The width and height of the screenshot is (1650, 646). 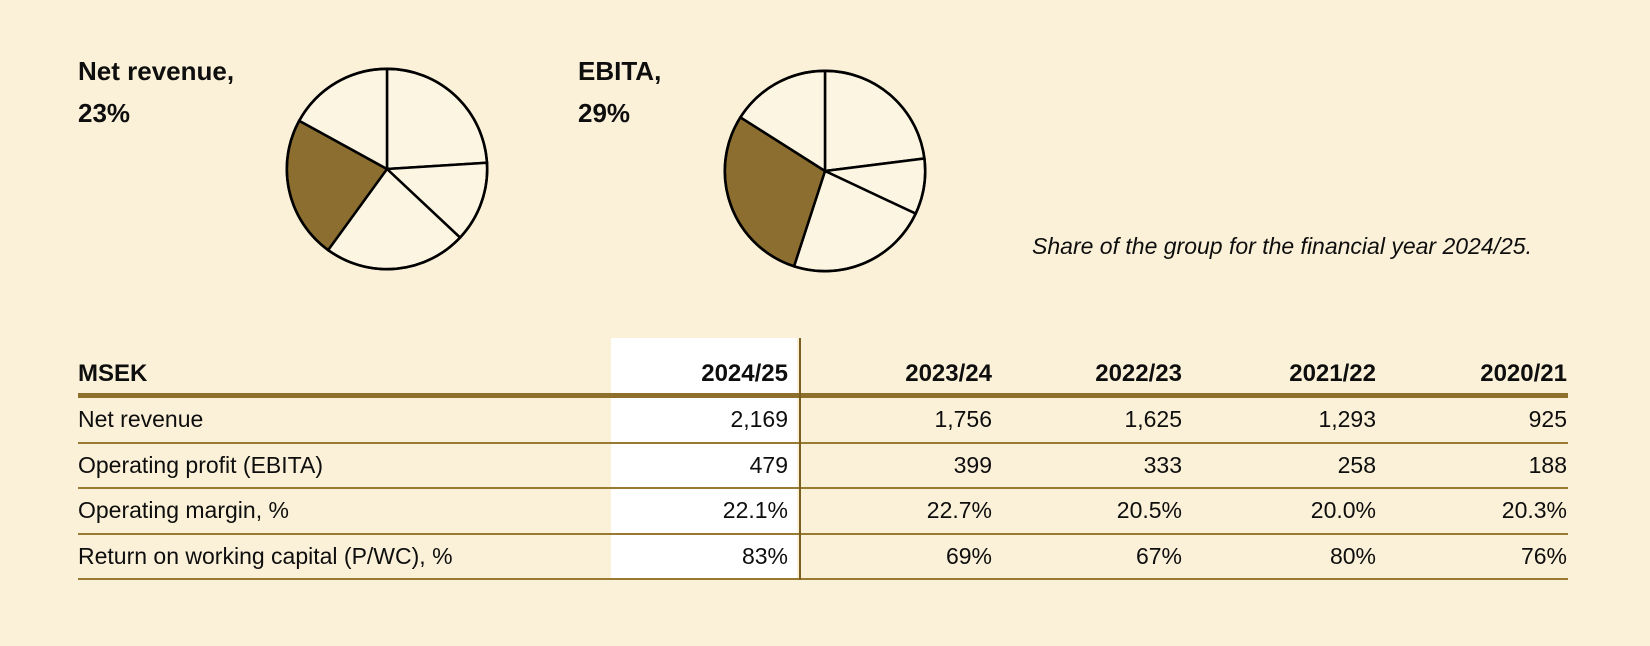 I want to click on cell-value: 22.1%, so click(x=755, y=510).